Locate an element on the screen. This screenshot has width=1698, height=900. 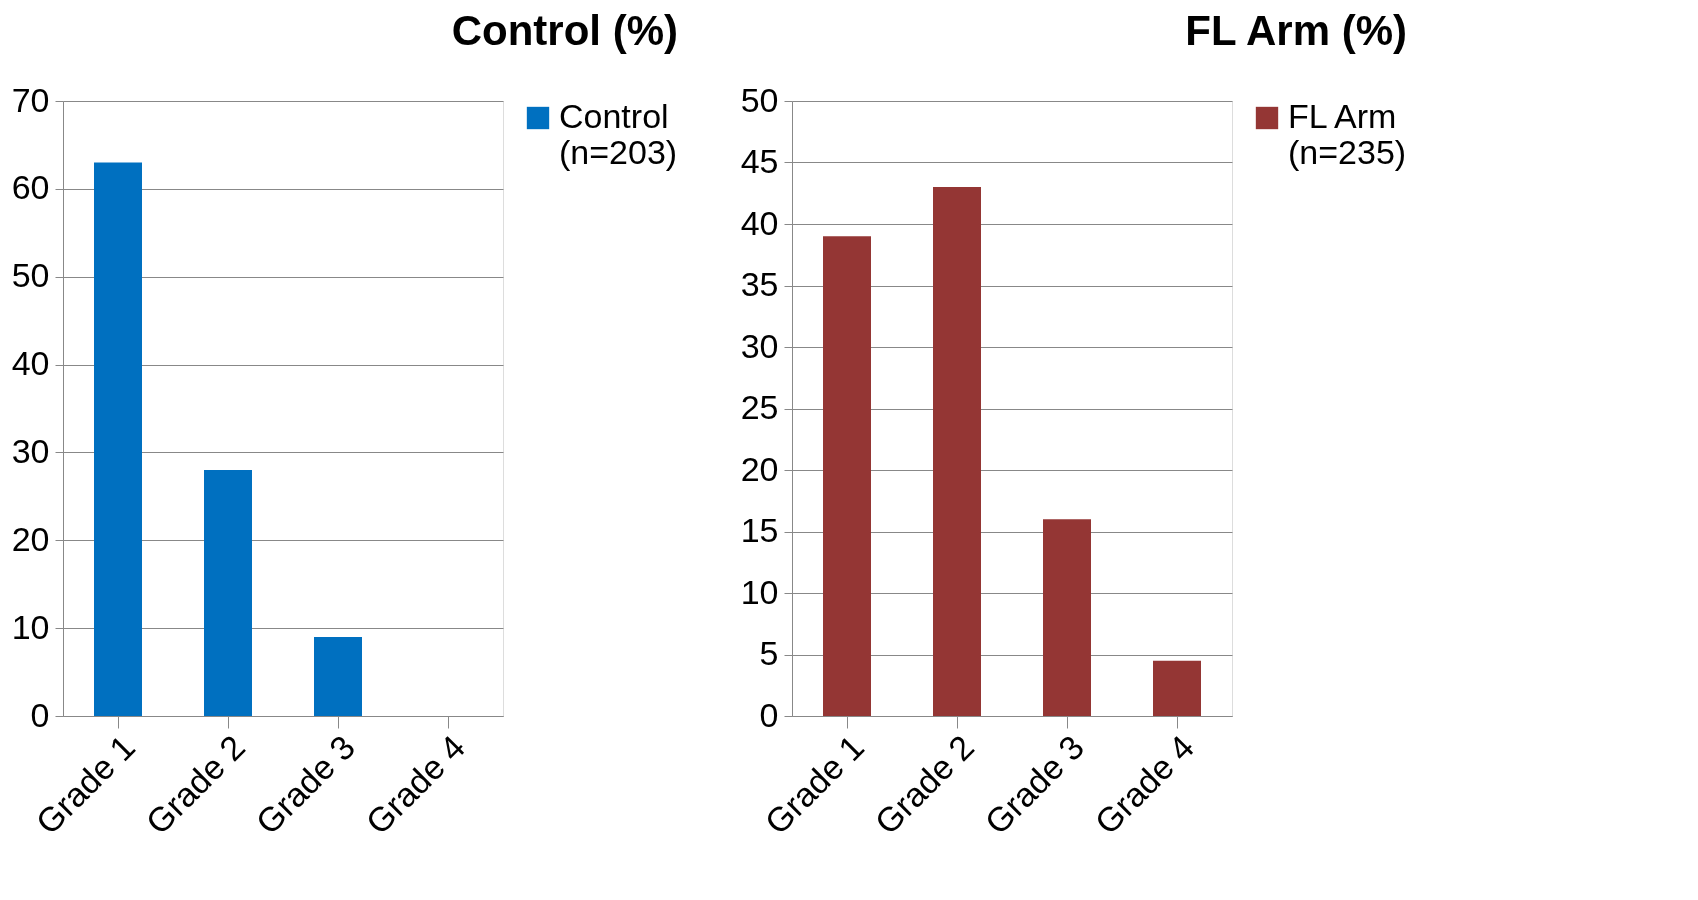
chart-title: FL Arm (%) is located at coordinates (1296, 30).